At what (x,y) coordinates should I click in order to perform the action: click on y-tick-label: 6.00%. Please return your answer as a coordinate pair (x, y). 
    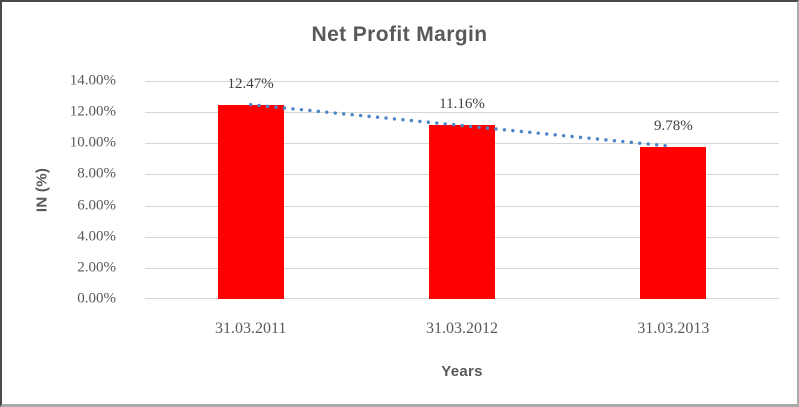
    Looking at the image, I should click on (96, 205).